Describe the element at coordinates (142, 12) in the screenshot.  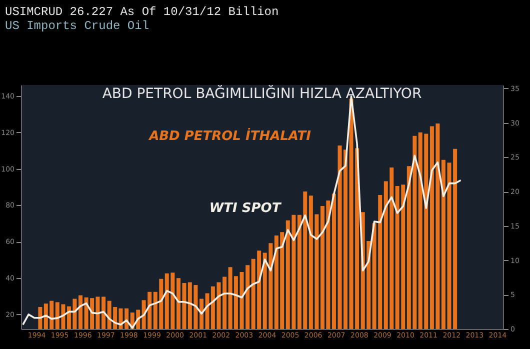
I see `text: USIMCRUD 26.227 As Of 10/31/12 Billion` at that location.